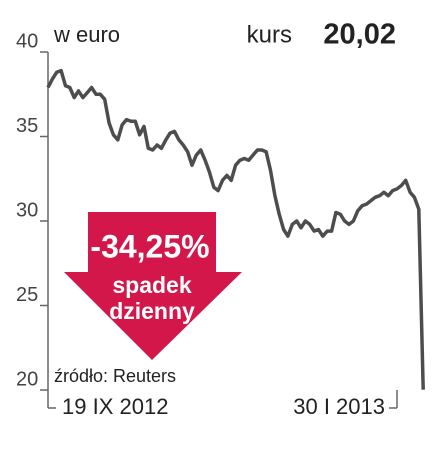 Image resolution: width=438 pixels, height=459 pixels. What do you see at coordinates (339, 406) in the screenshot?
I see `x-tick-label: 30 I 2013` at bounding box center [339, 406].